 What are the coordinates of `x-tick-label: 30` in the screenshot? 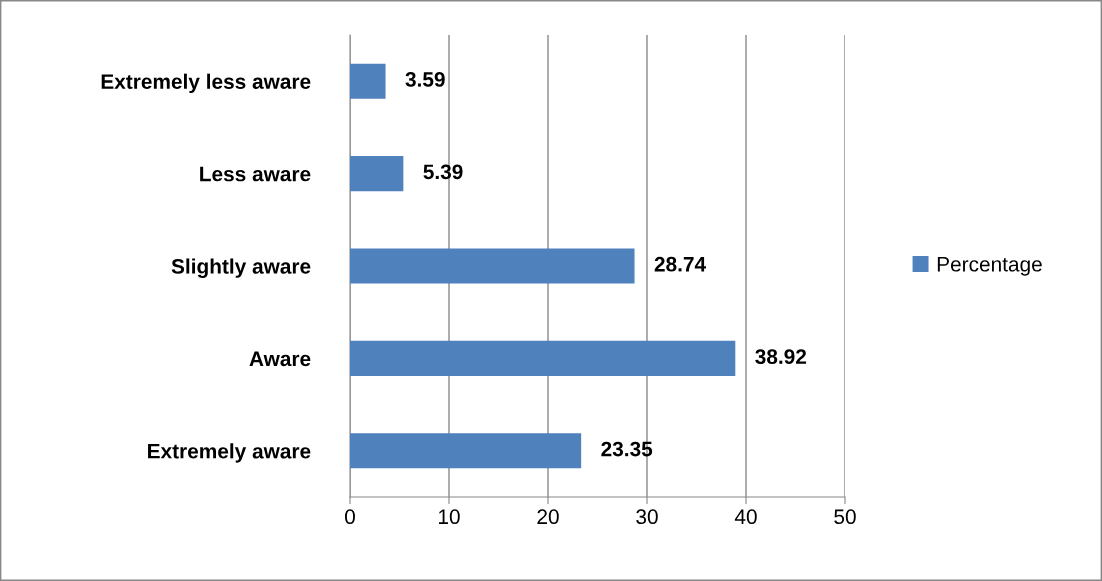 It's located at (647, 517).